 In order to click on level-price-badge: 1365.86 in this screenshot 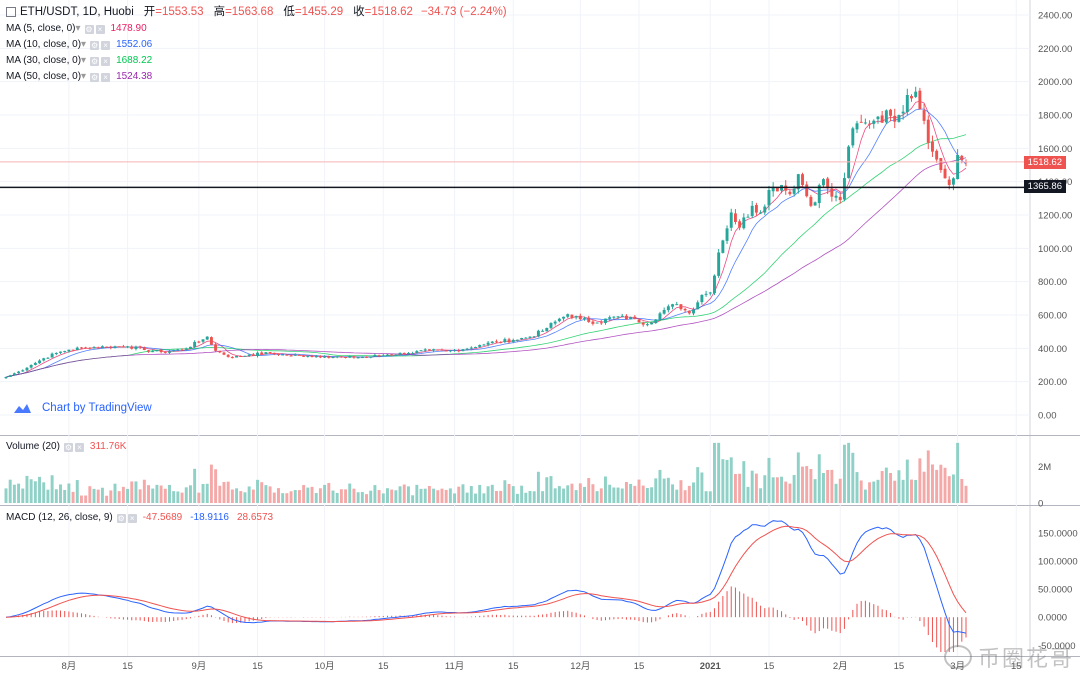, I will do `click(1044, 186)`.